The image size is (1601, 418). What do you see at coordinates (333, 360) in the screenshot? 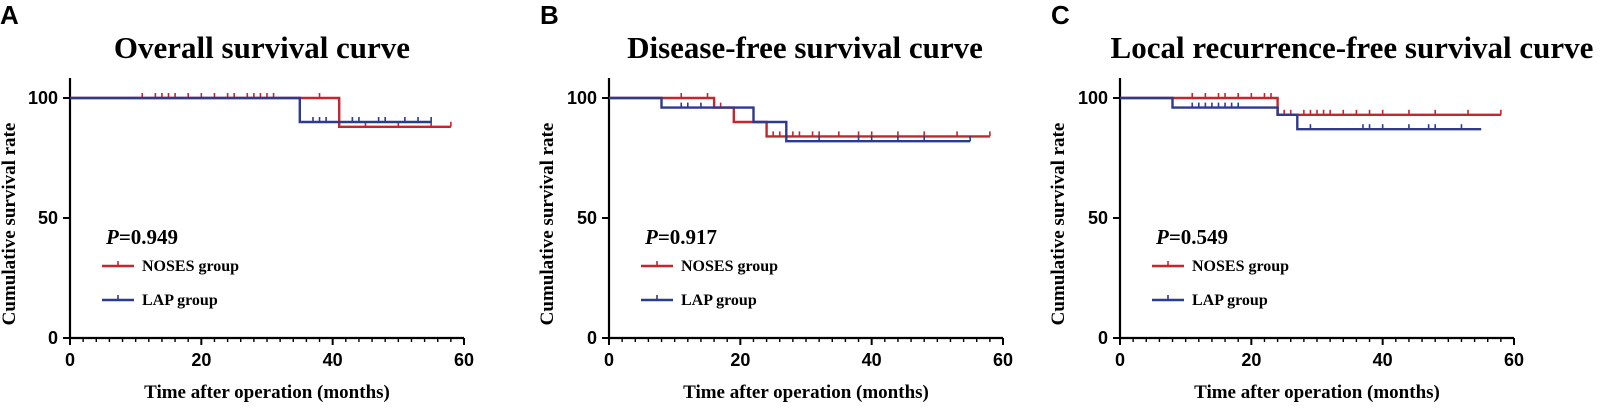
I see `panel-a-x-tick-label: 40` at bounding box center [333, 360].